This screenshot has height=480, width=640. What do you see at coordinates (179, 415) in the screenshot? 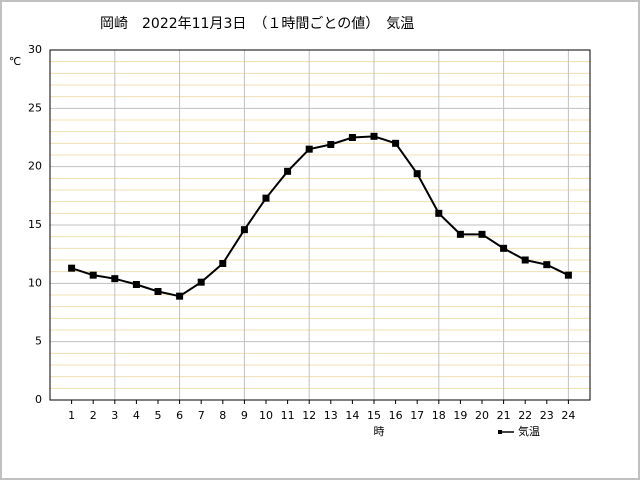
I see `x-tick-label: 6` at bounding box center [179, 415].